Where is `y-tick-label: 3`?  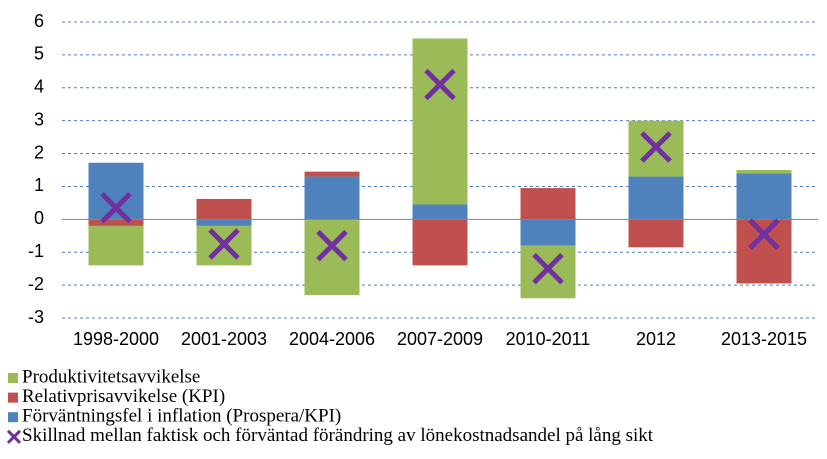 y-tick-label: 3 is located at coordinates (39, 119).